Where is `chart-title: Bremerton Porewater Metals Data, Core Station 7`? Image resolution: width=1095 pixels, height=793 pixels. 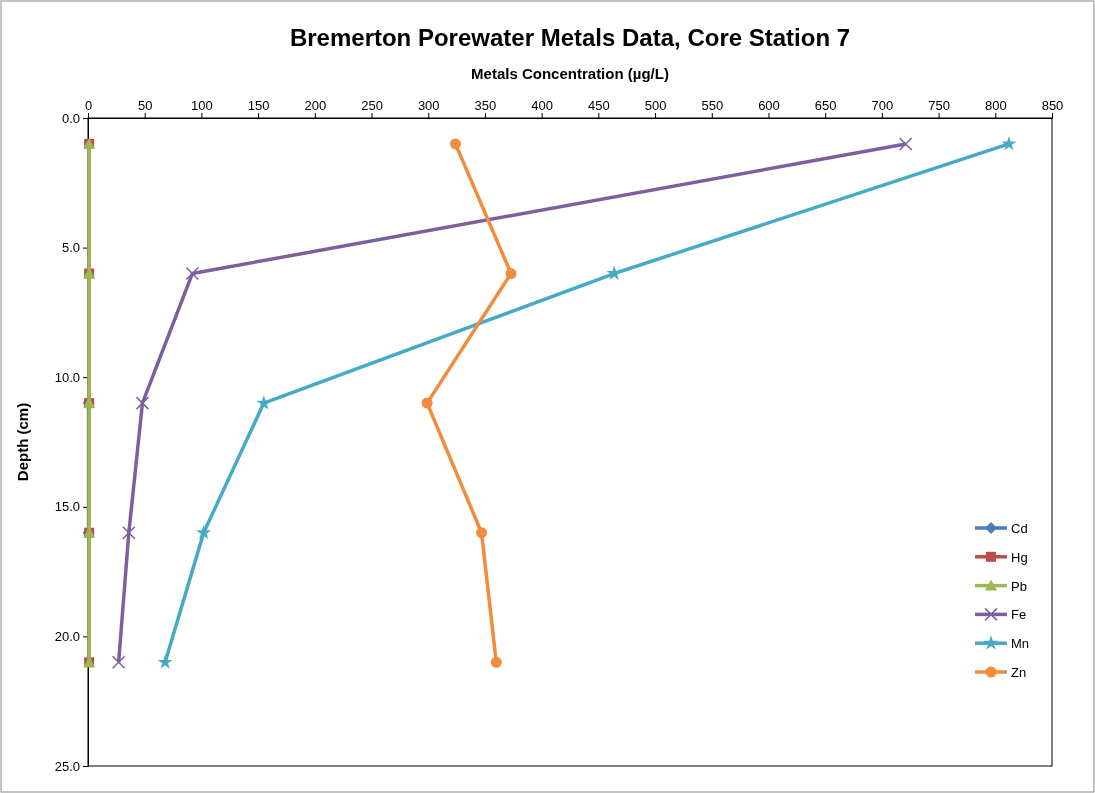 chart-title: Bremerton Porewater Metals Data, Core Station 7 is located at coordinates (570, 37).